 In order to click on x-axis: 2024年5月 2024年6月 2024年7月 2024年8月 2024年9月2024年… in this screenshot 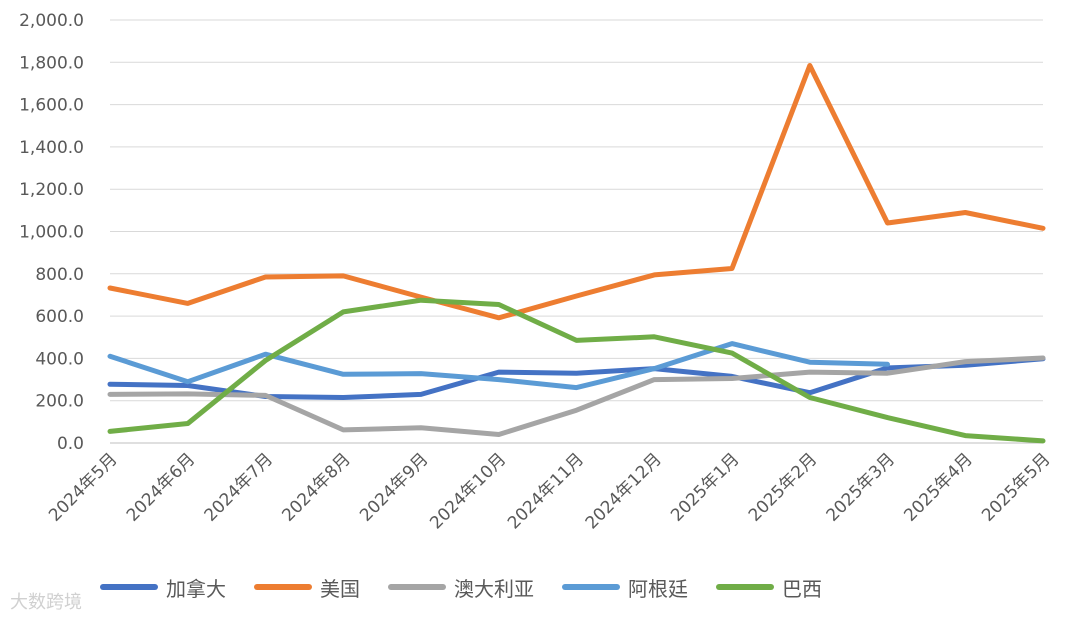, I will do `click(549, 491)`.